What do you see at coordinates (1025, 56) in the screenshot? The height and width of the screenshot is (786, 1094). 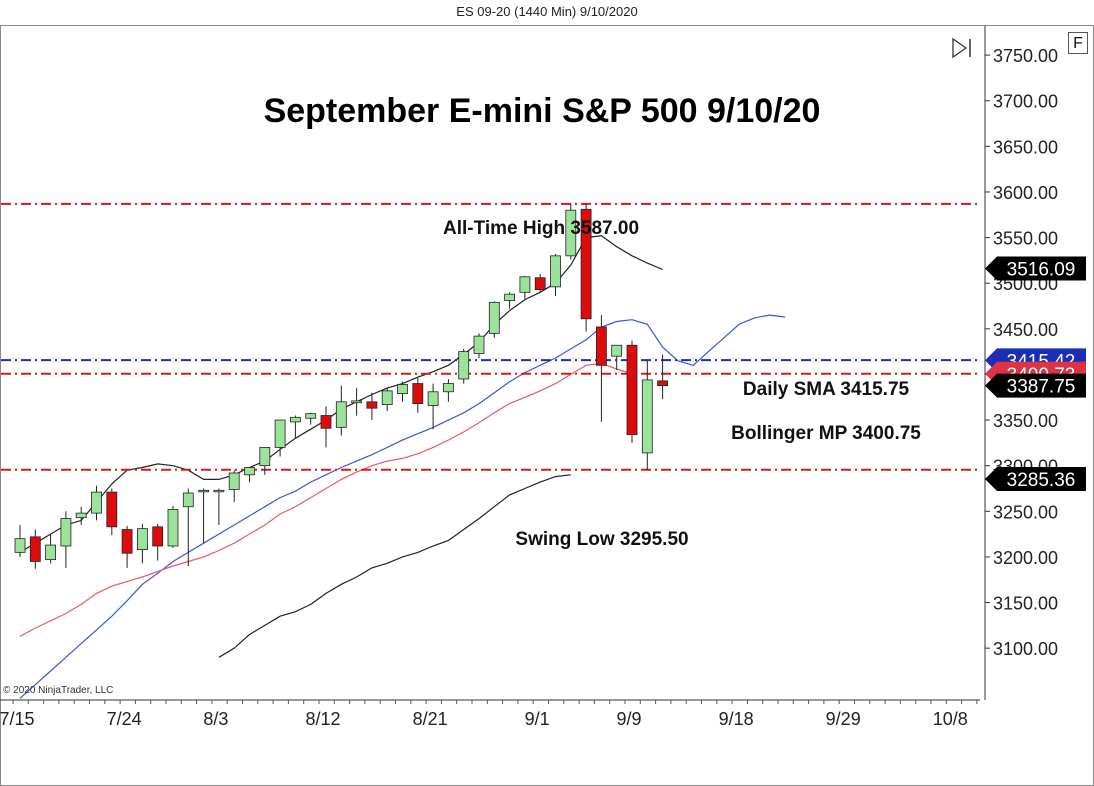 I see `y-tick-label: 3750.00` at bounding box center [1025, 56].